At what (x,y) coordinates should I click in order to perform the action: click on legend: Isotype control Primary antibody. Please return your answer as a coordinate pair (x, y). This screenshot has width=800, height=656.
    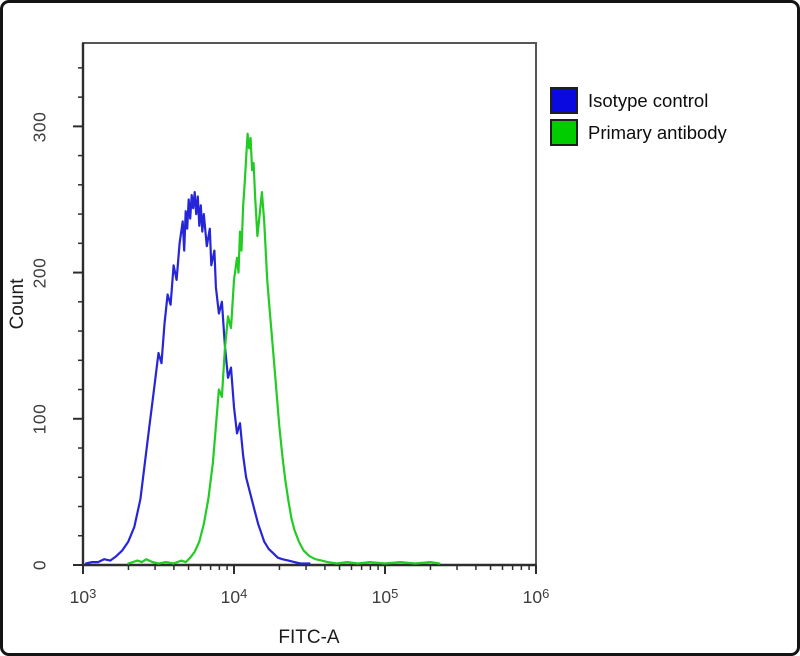
    Looking at the image, I should click on (638, 119).